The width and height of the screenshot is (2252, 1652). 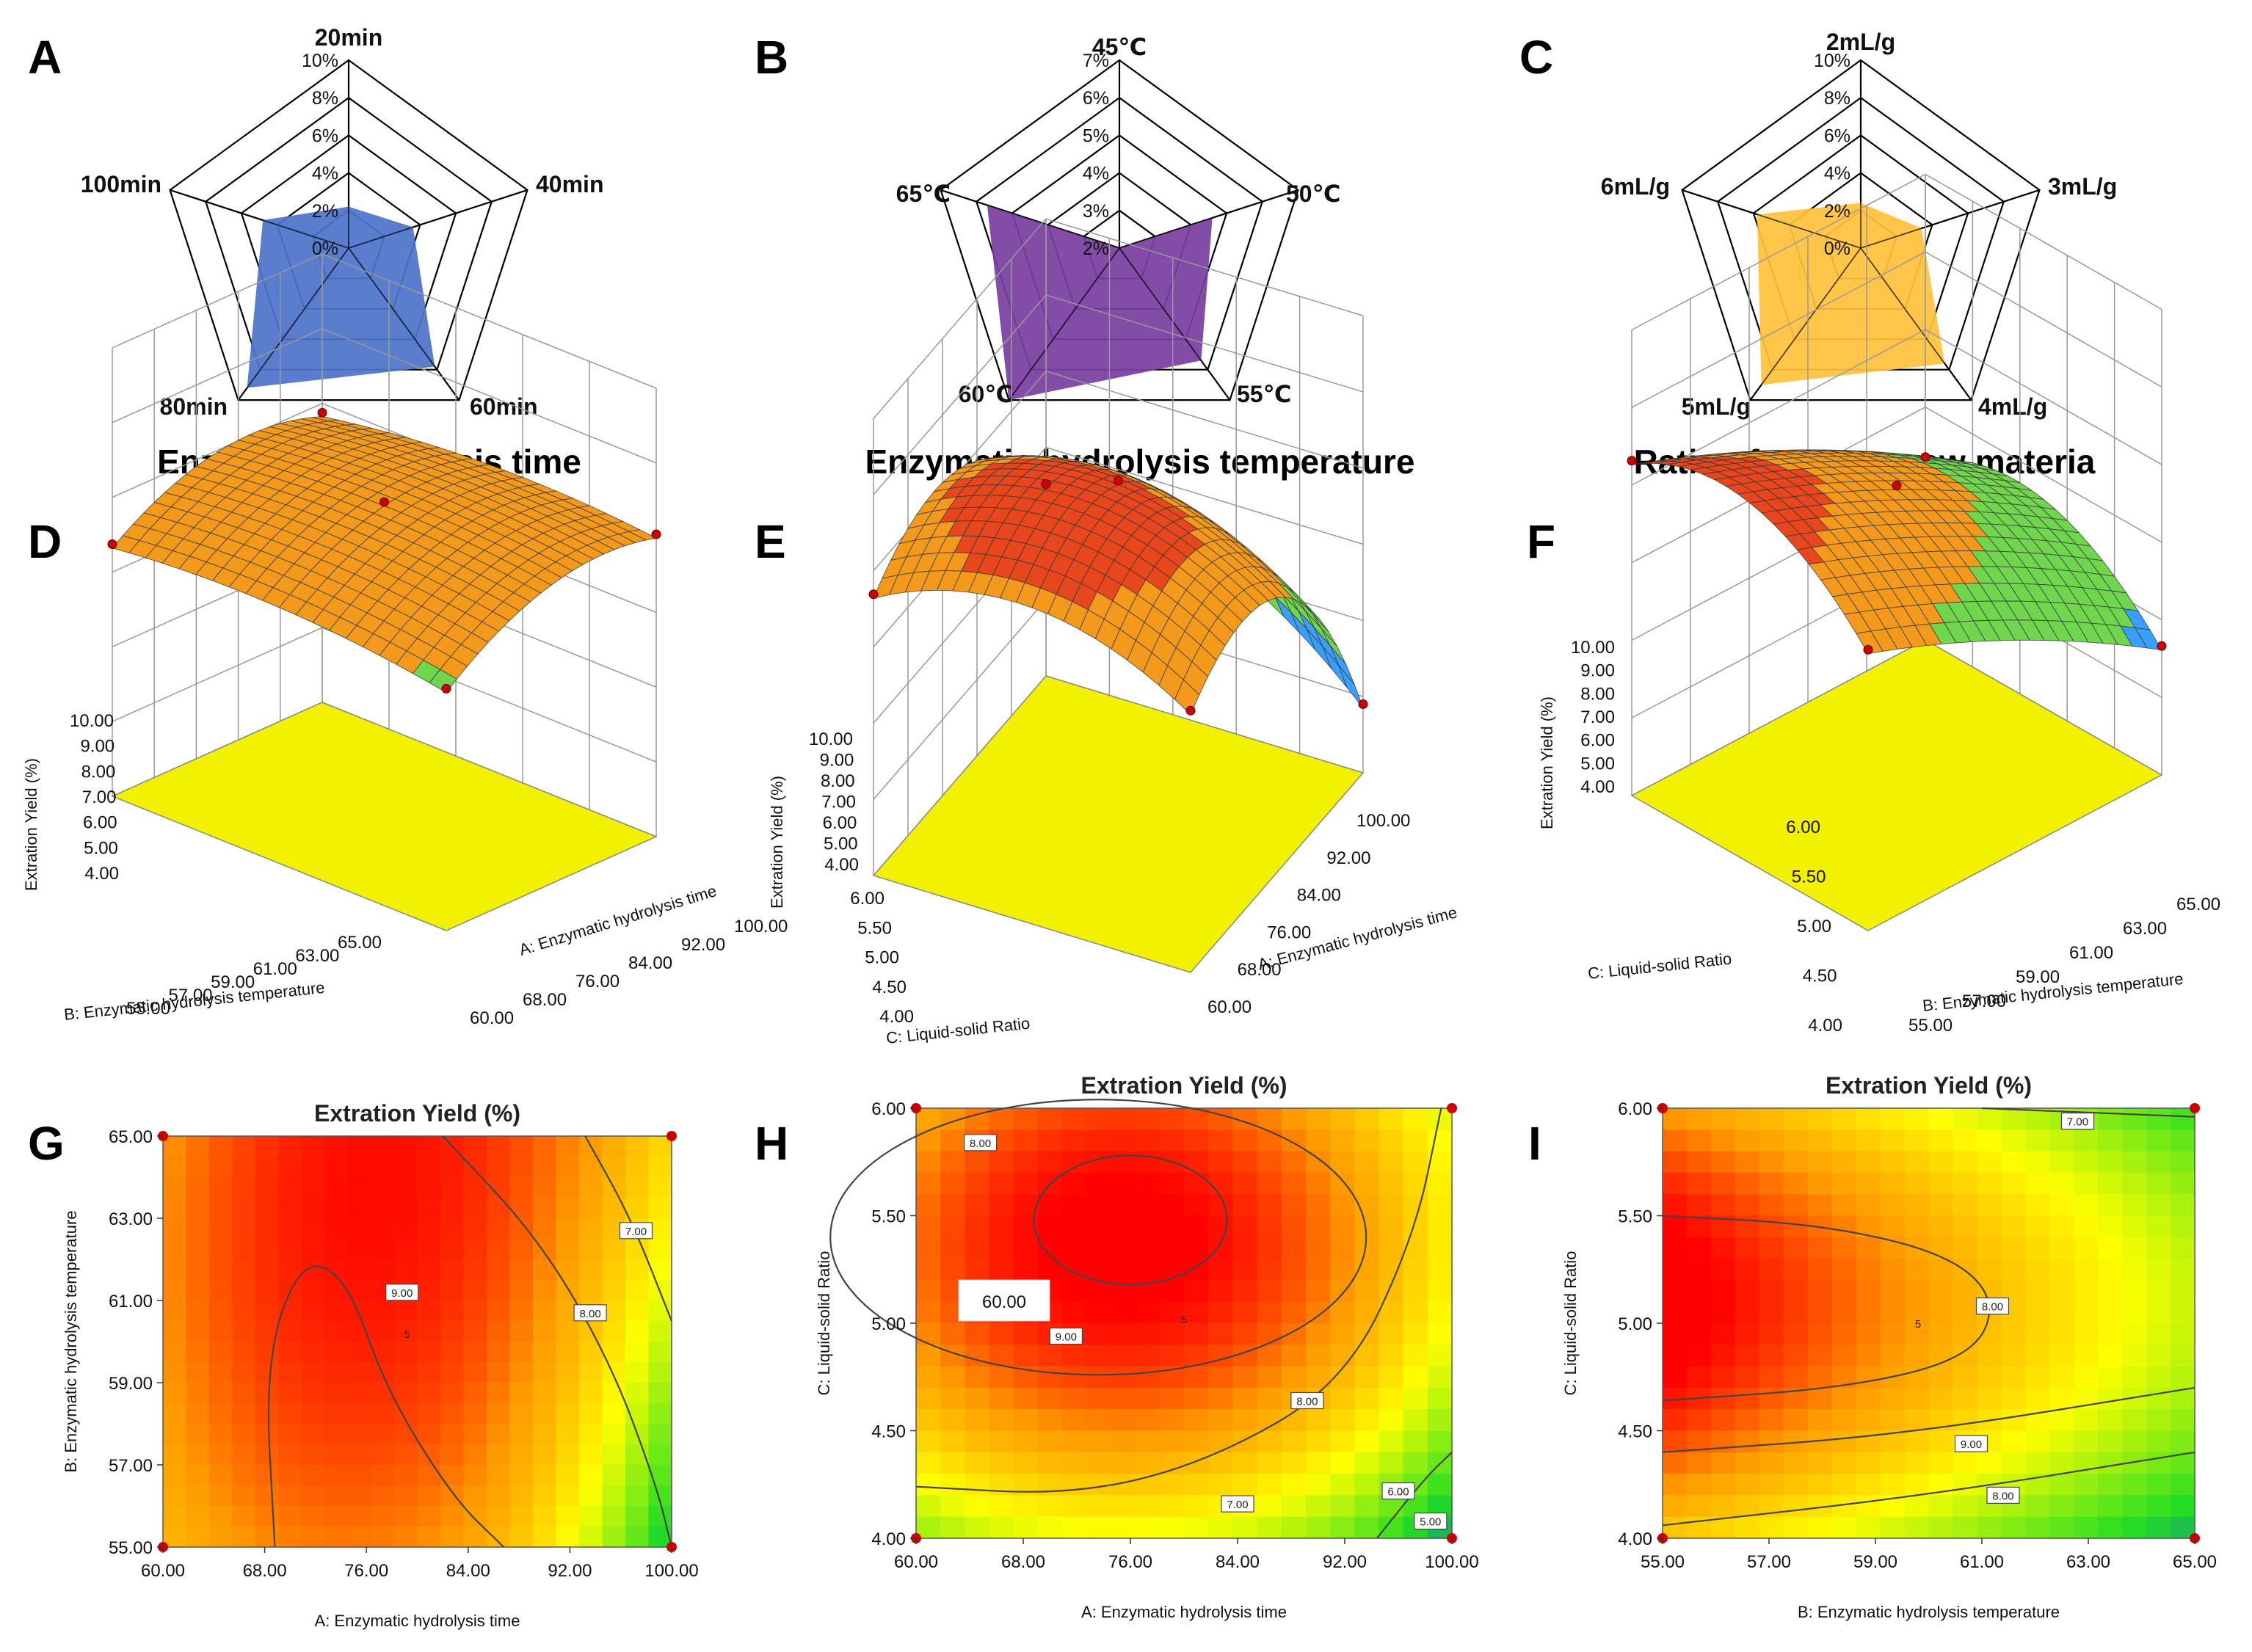 I want to click on heatmap-contour-label-box, so click(x=1993, y=1306).